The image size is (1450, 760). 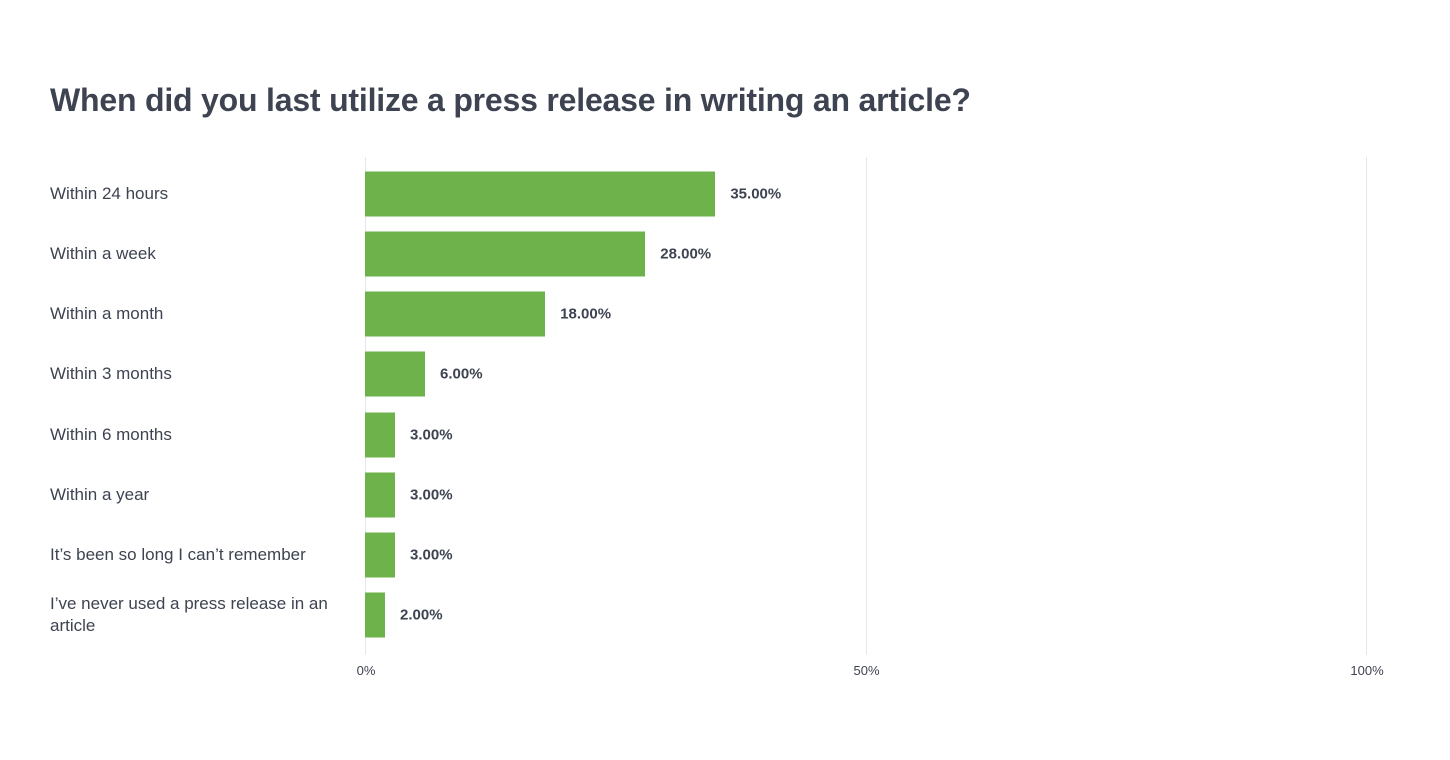 What do you see at coordinates (100, 494) in the screenshot?
I see `category-label: Within a year` at bounding box center [100, 494].